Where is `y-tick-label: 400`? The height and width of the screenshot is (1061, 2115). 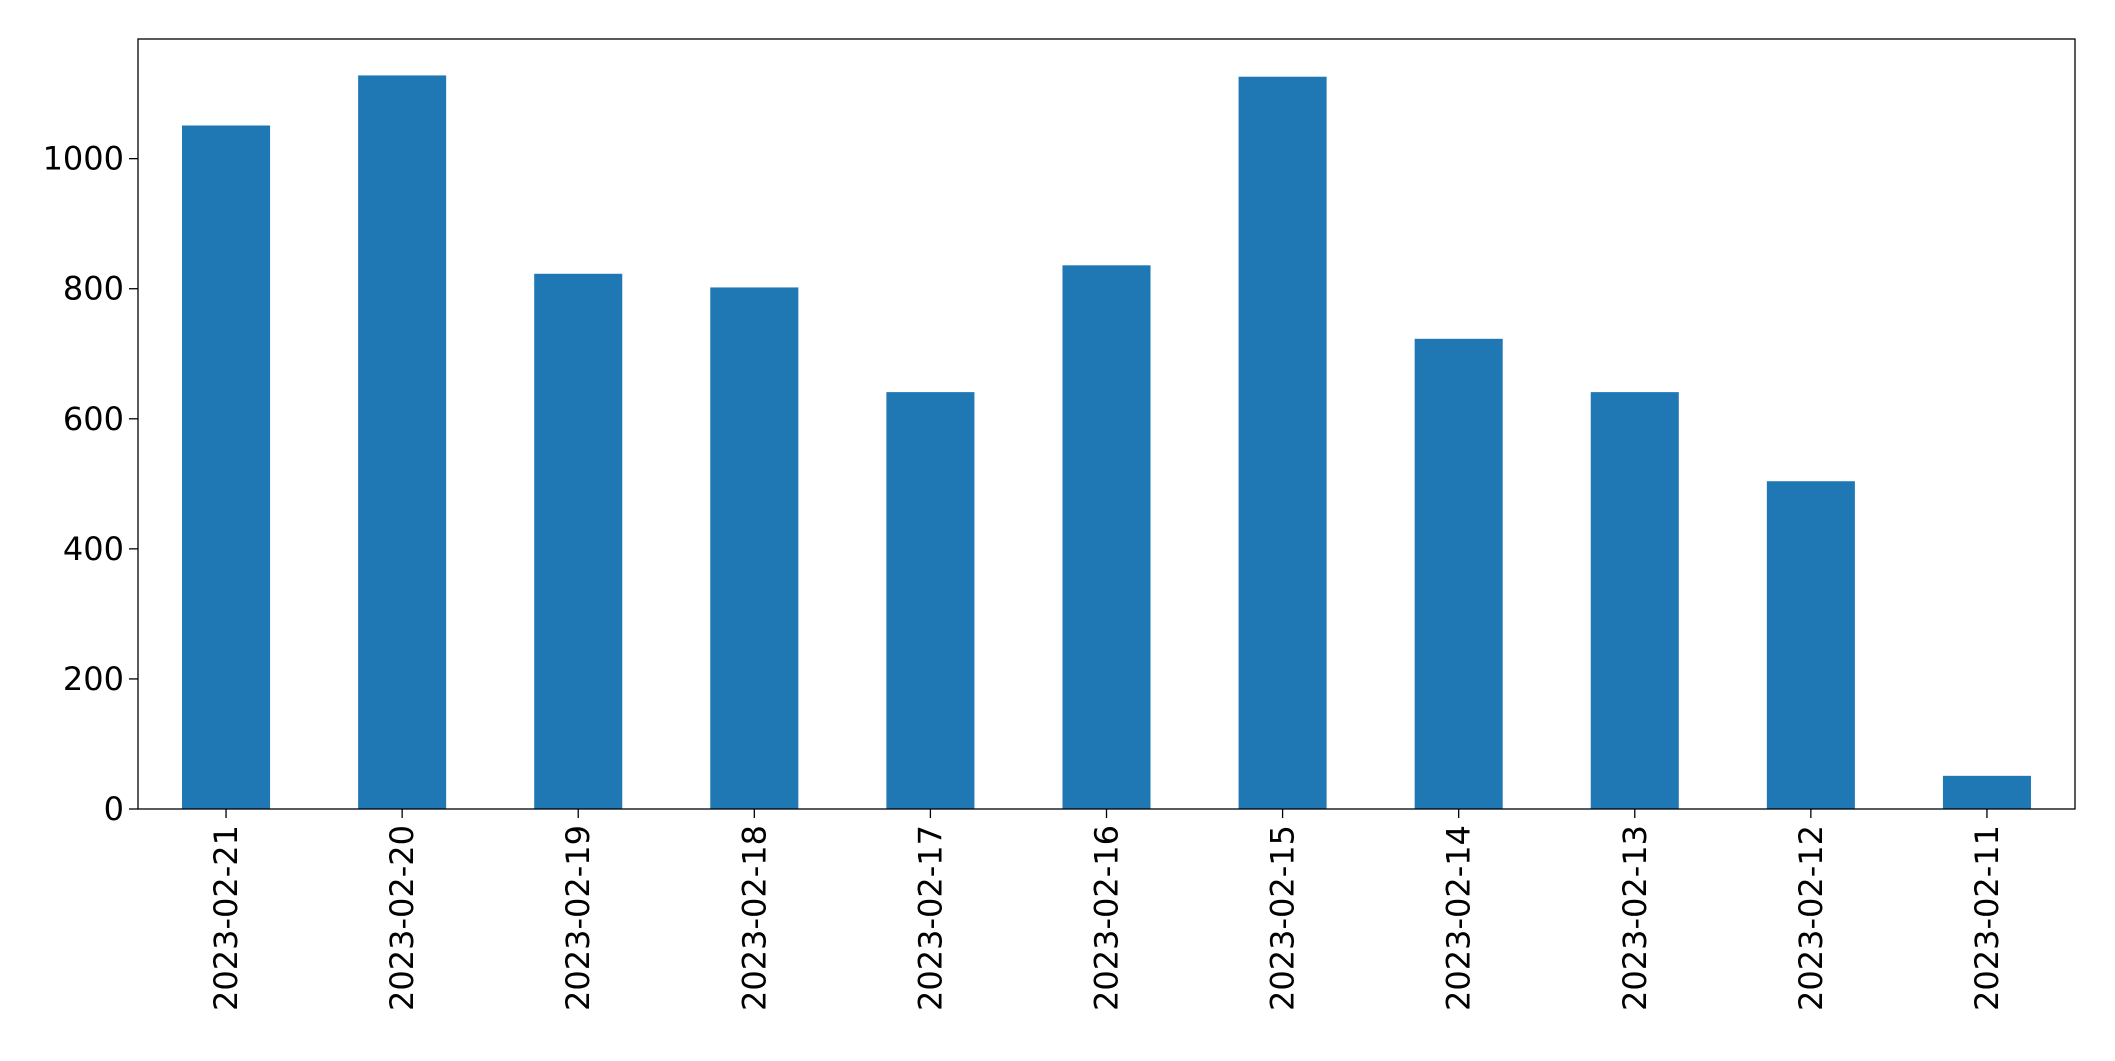 y-tick-label: 400 is located at coordinates (93, 549).